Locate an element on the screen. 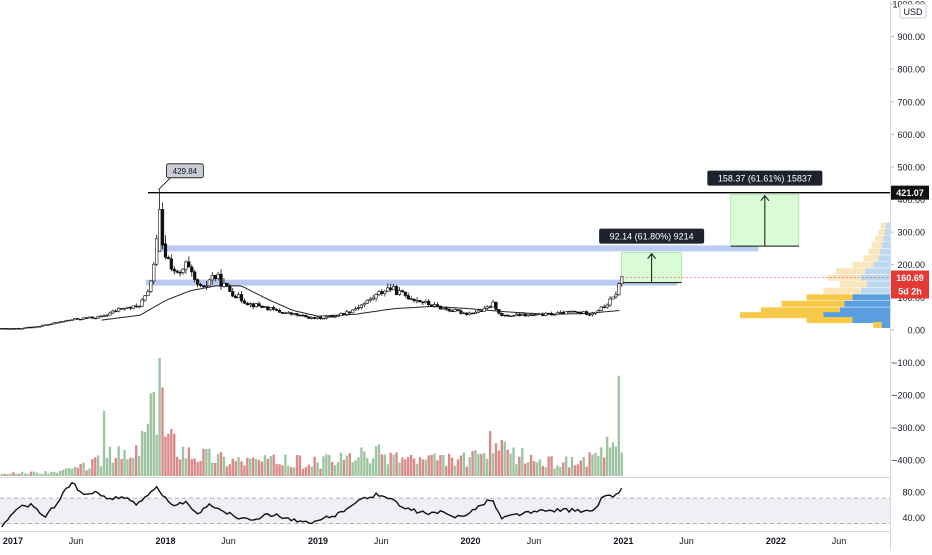 The image size is (932, 555). resistance-zone is located at coordinates (459, 248).